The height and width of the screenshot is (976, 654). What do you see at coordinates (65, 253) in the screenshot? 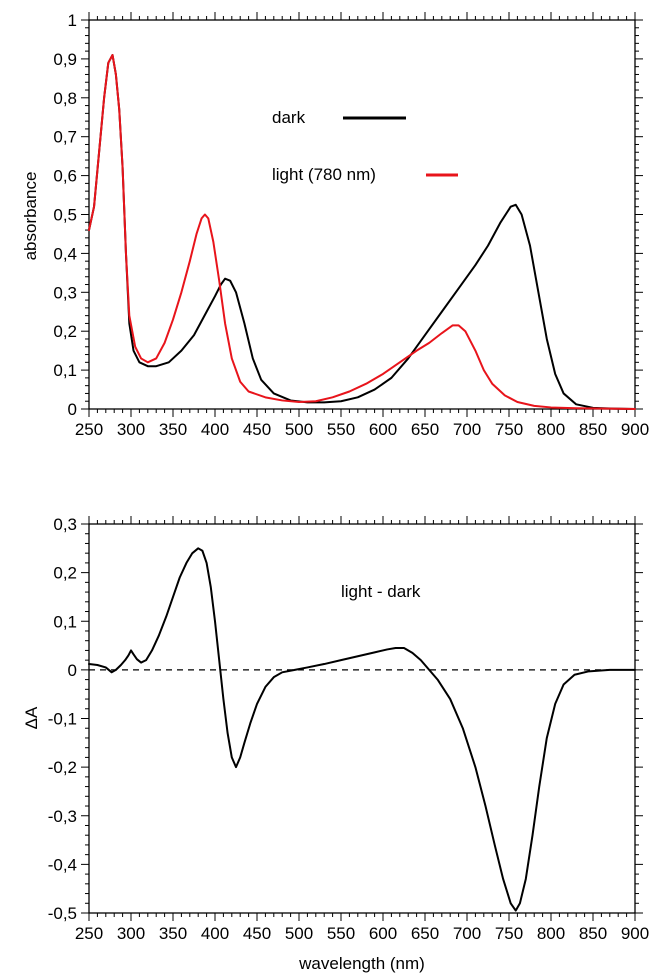
I see `y-tick-label: 0,4` at bounding box center [65, 253].